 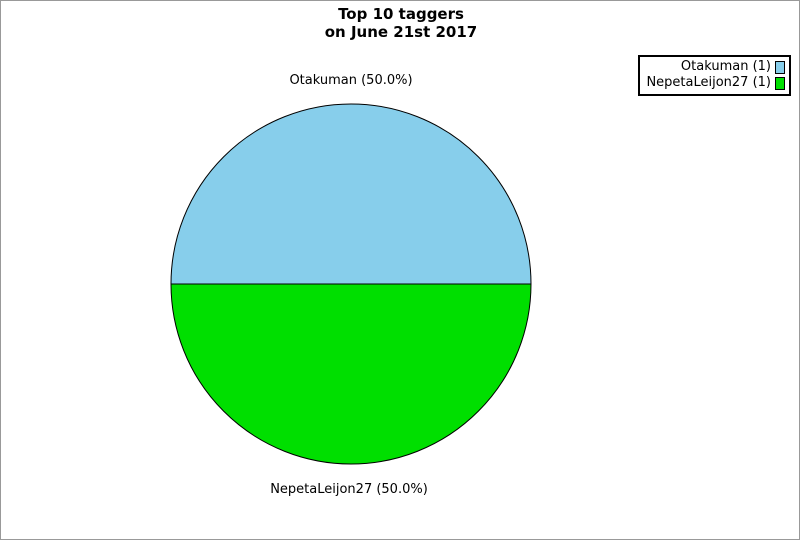 I want to click on legend: Otakuman (1) NepetaLeijon27 (1), so click(x=714, y=75).